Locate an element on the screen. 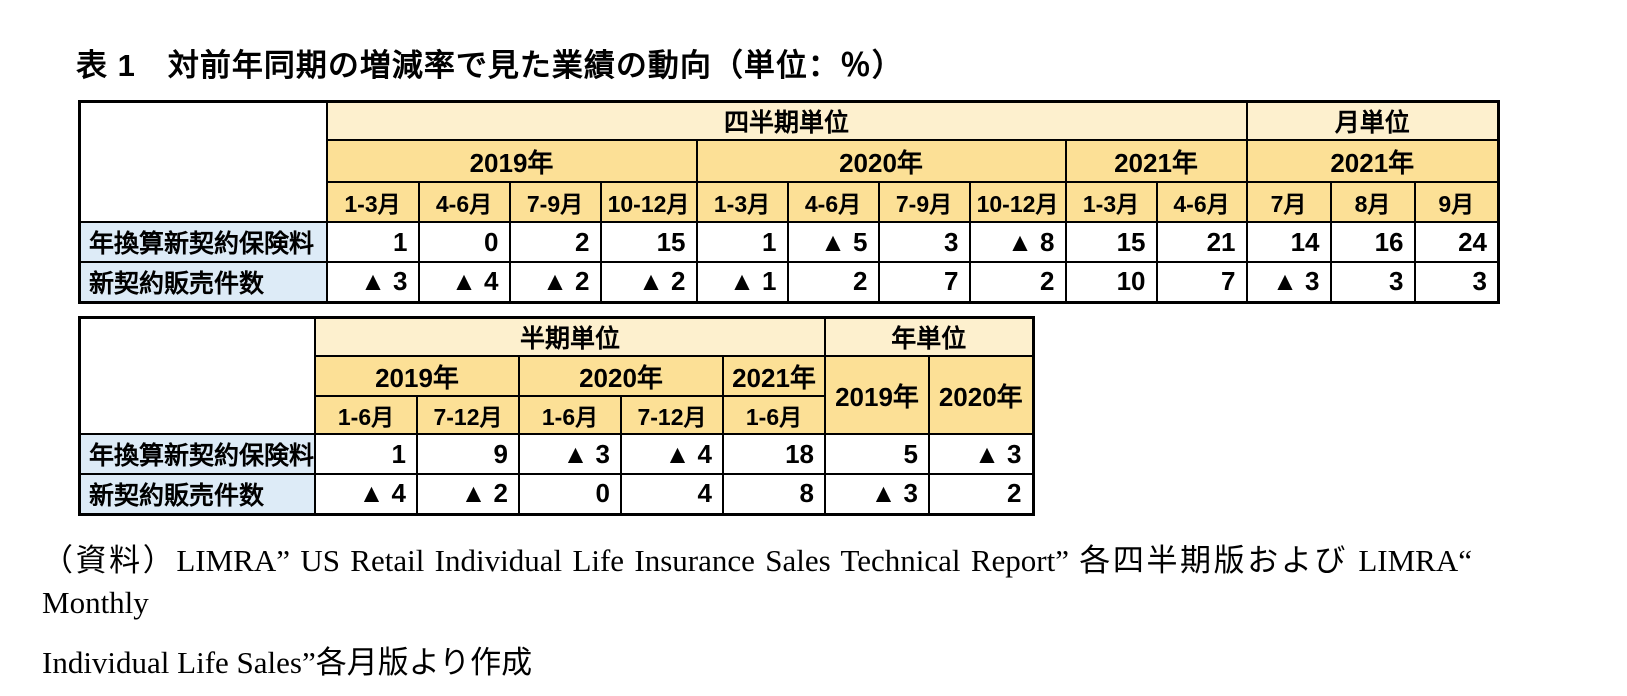 The image size is (1627, 696). data-cell: 8 is located at coordinates (774, 494).